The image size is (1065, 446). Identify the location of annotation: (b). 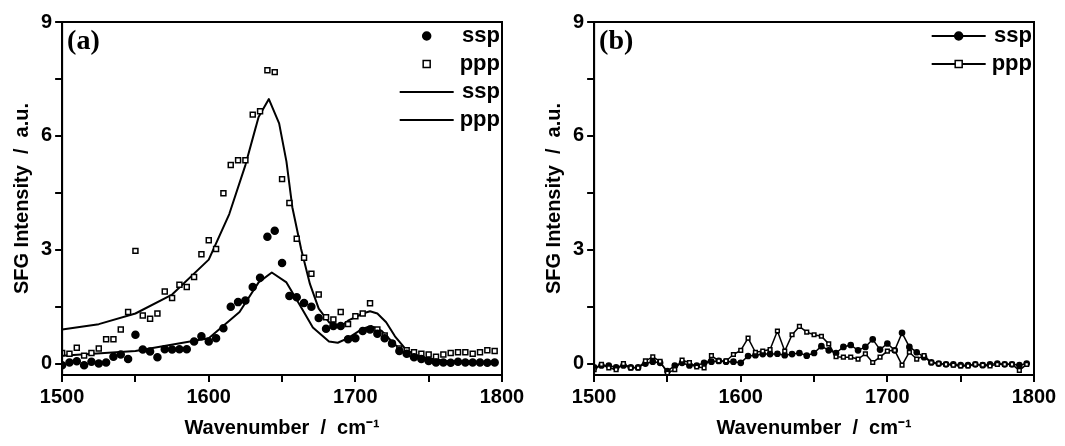
(616, 40).